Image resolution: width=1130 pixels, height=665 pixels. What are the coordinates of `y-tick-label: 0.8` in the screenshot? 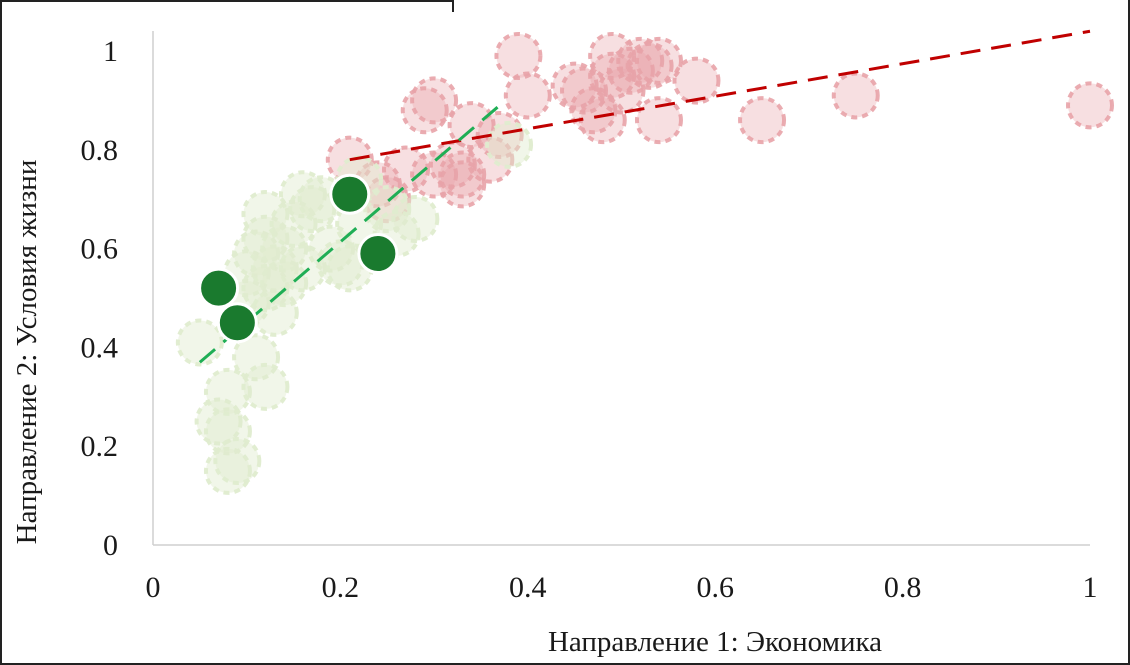 It's located at (100, 150).